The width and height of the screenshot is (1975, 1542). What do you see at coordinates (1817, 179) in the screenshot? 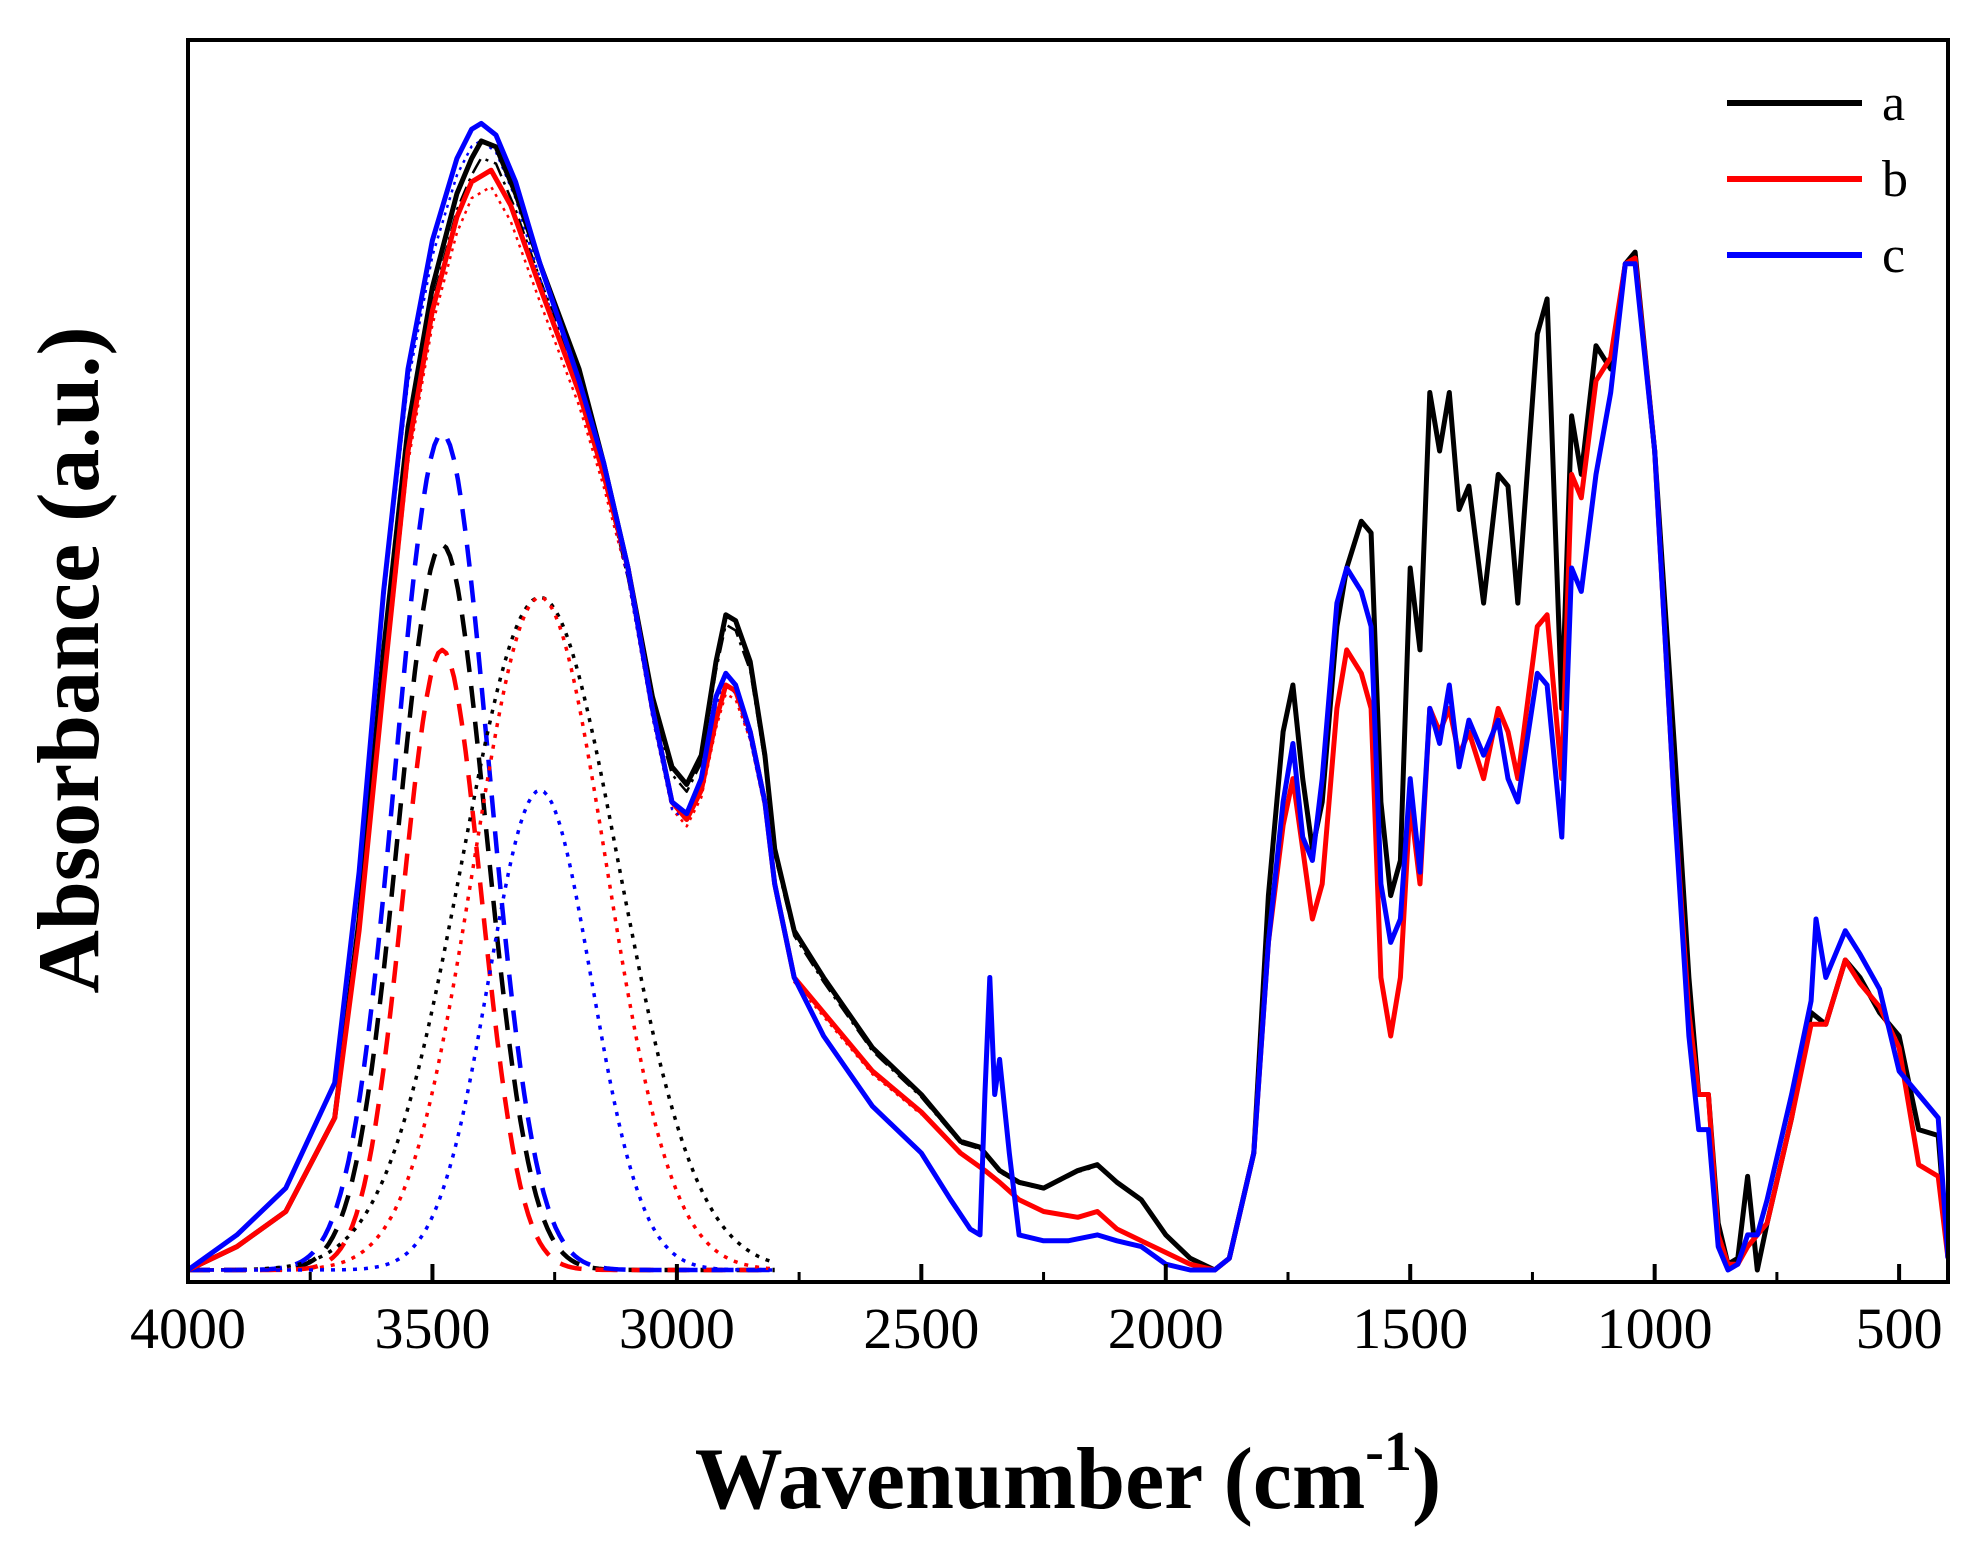
I see `legend: abc` at bounding box center [1817, 179].